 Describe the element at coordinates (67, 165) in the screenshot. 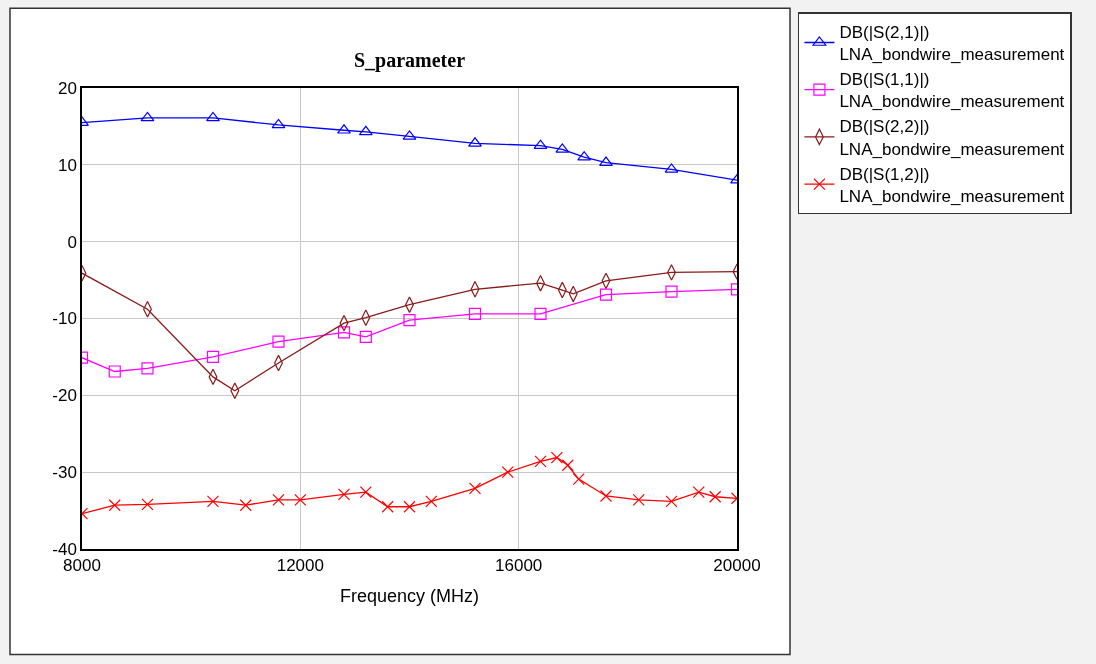

I see `y-tick-label: 10` at that location.